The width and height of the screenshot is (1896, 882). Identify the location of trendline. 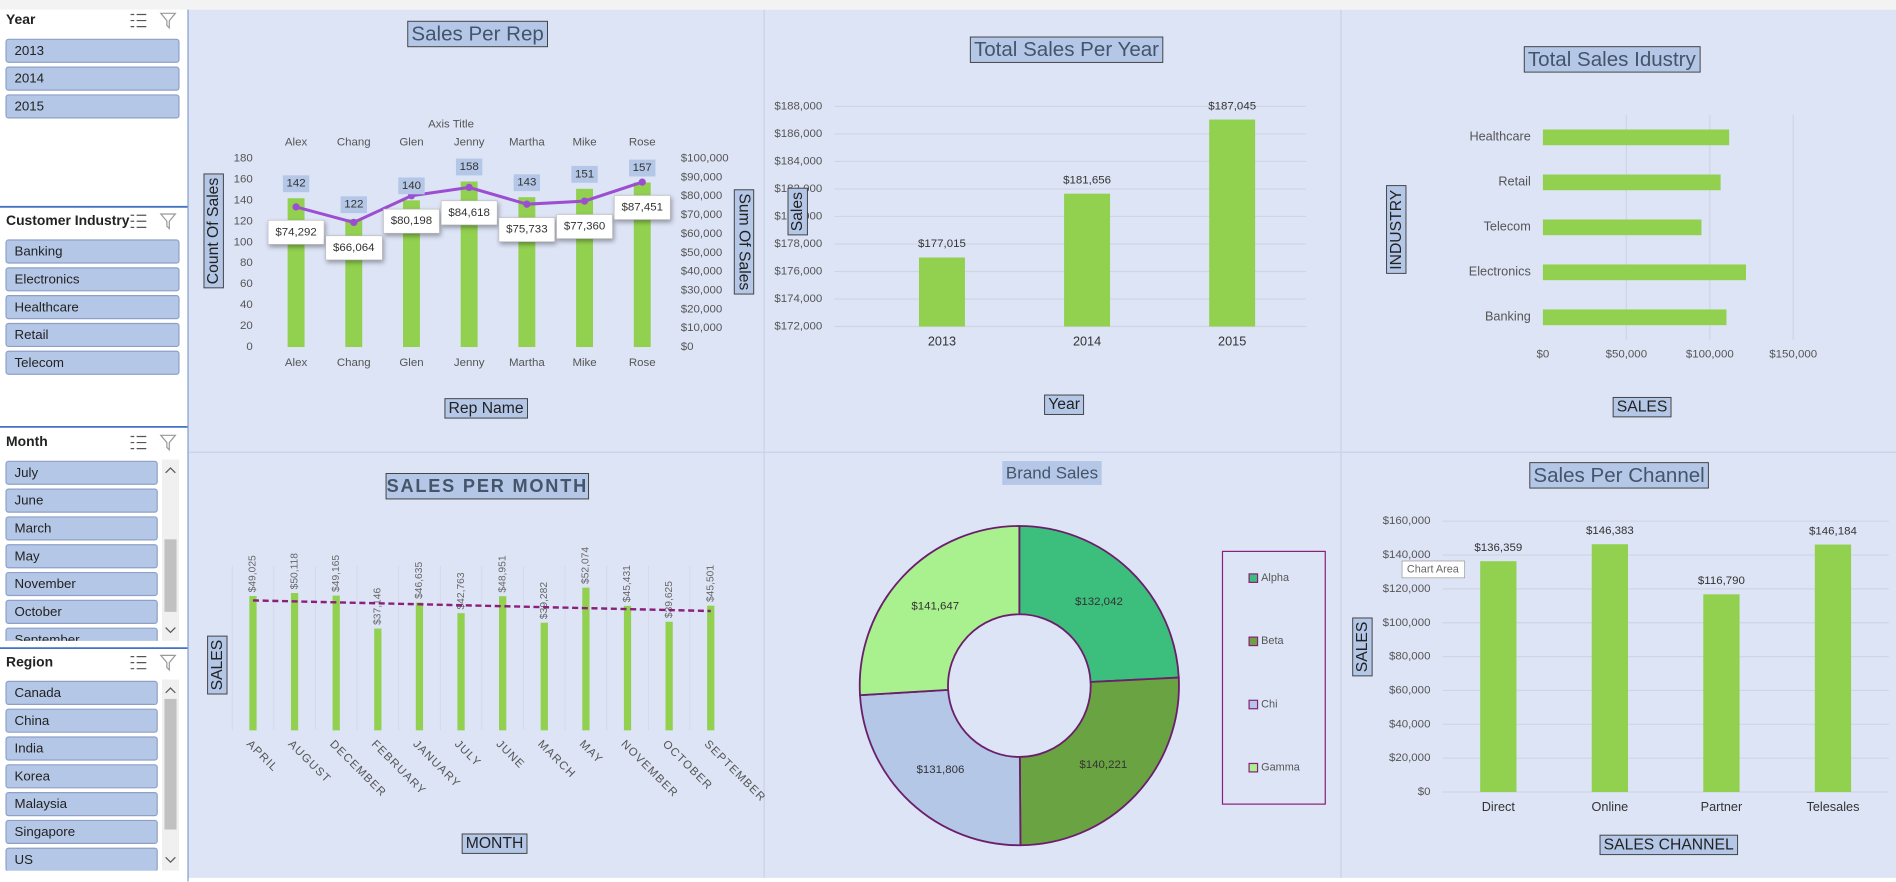
(481, 606).